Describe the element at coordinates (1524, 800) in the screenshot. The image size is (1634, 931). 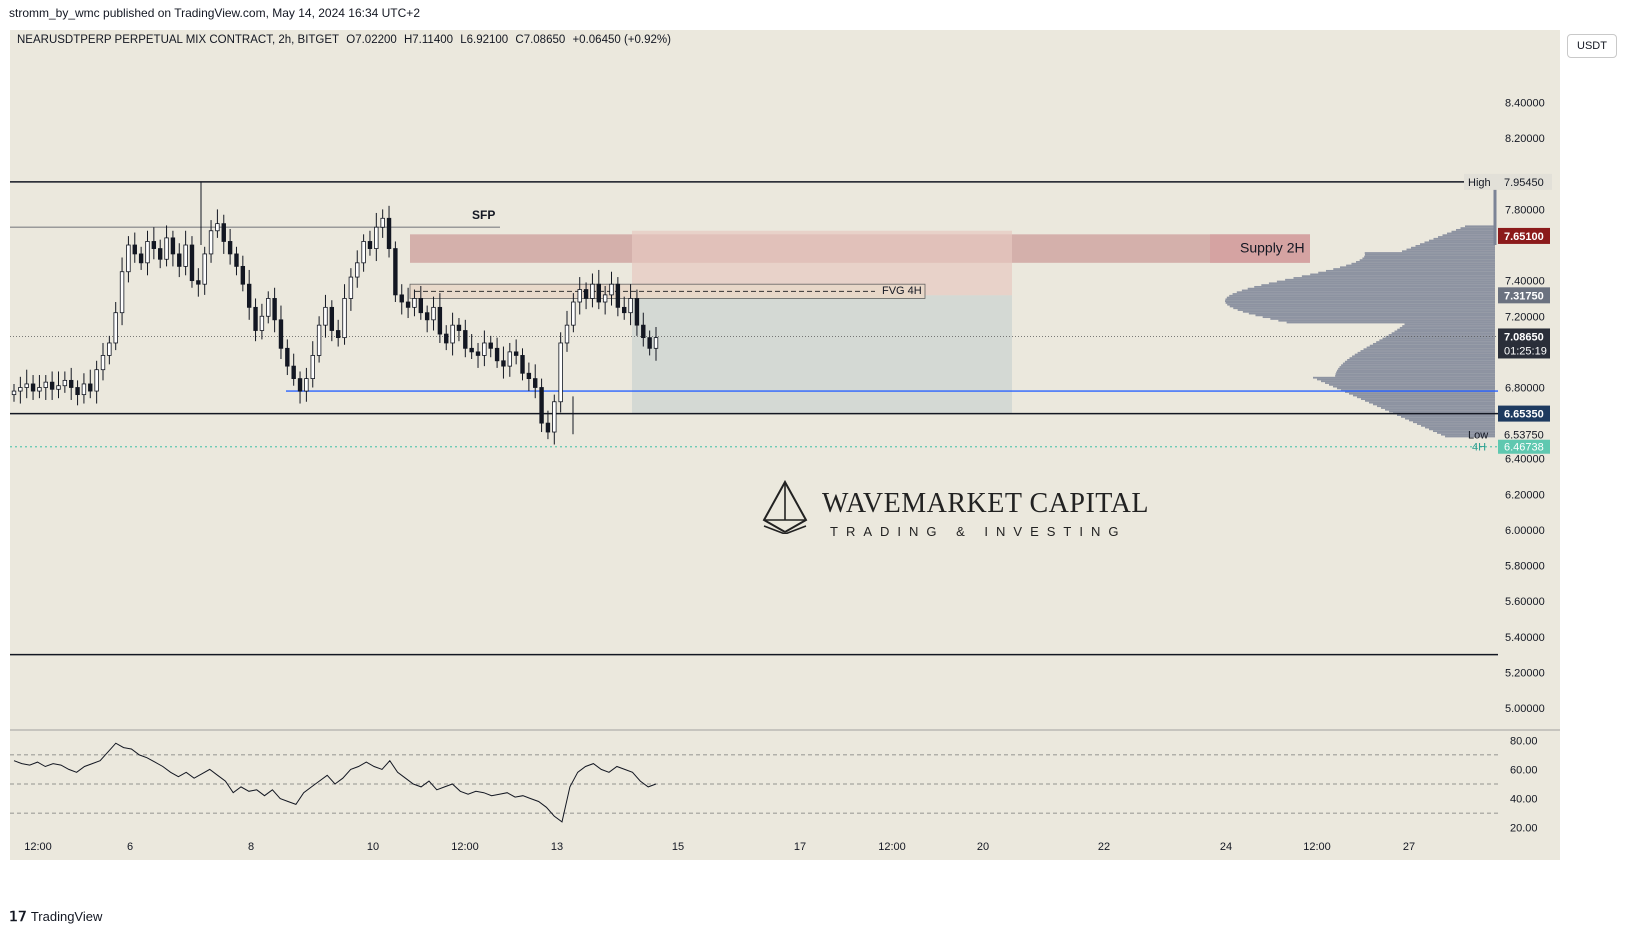
I see `rsi-tick-label: 40.00` at that location.